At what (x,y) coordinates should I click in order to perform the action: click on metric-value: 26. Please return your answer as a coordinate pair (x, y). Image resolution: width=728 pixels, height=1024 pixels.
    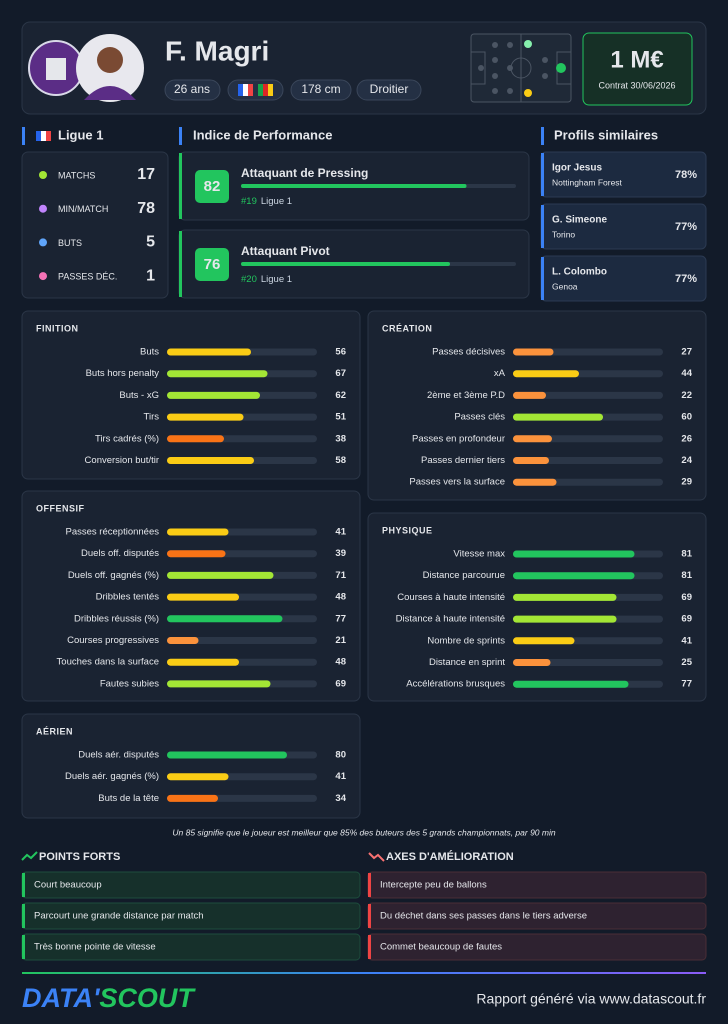
    Looking at the image, I should click on (686, 438).